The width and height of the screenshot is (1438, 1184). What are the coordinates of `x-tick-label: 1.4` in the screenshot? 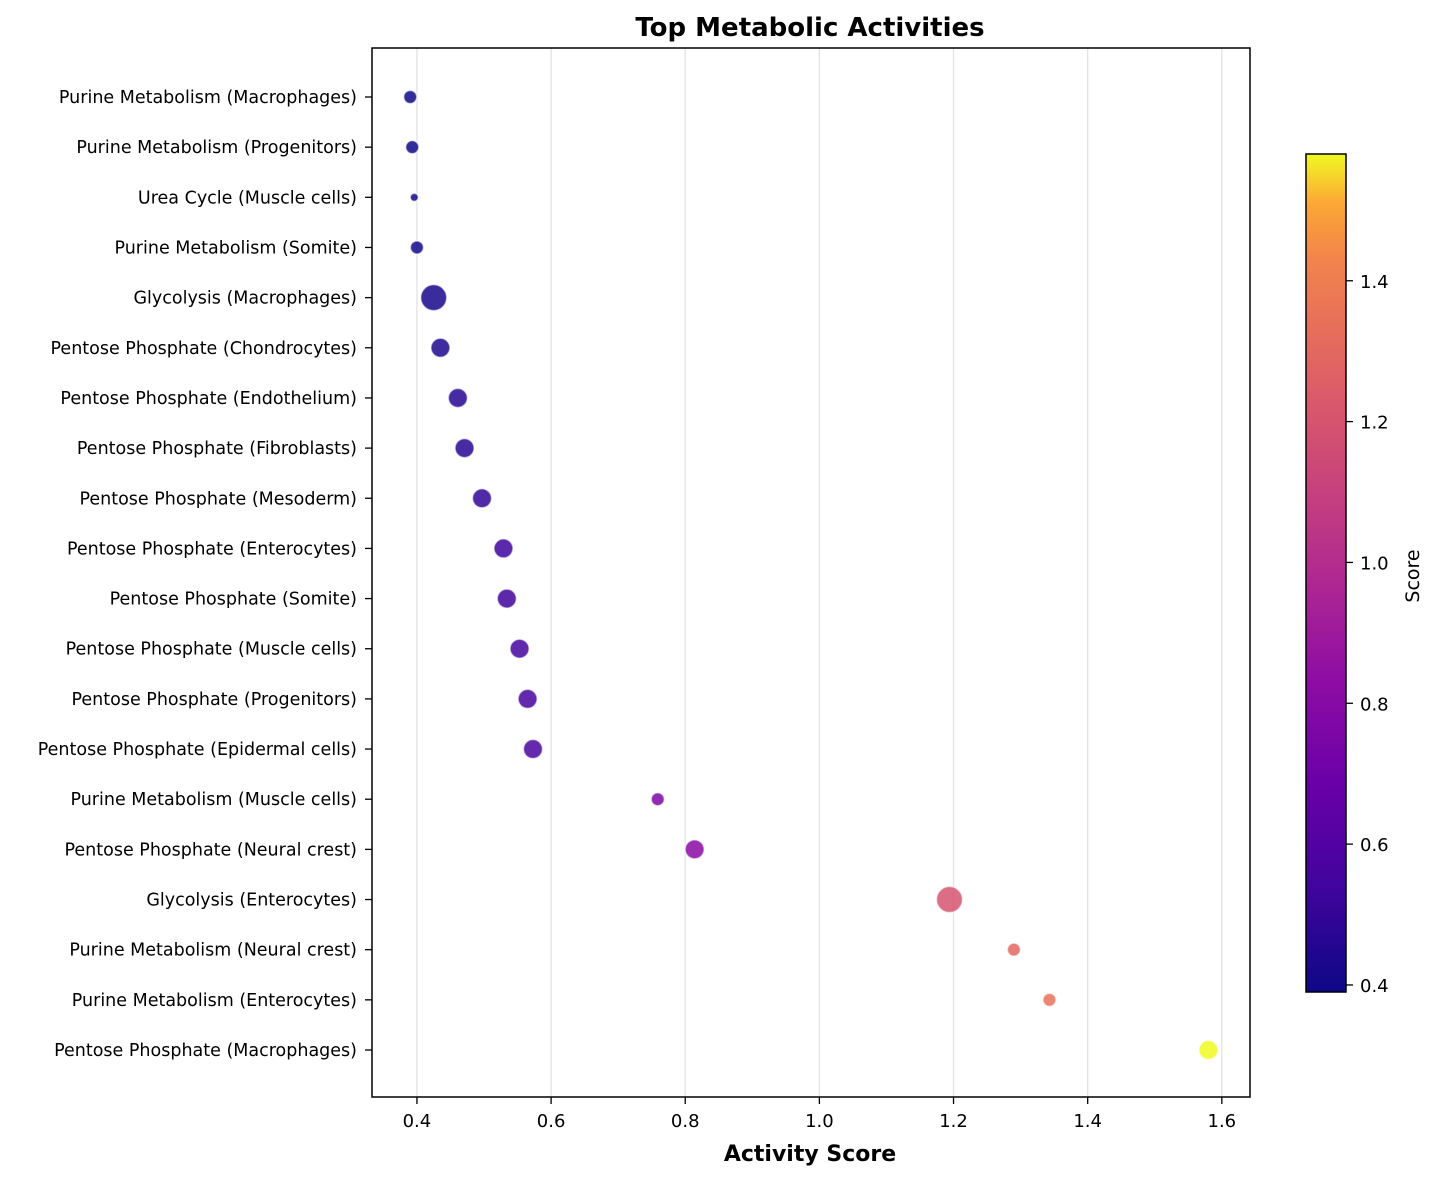 It's located at (1087, 1121).